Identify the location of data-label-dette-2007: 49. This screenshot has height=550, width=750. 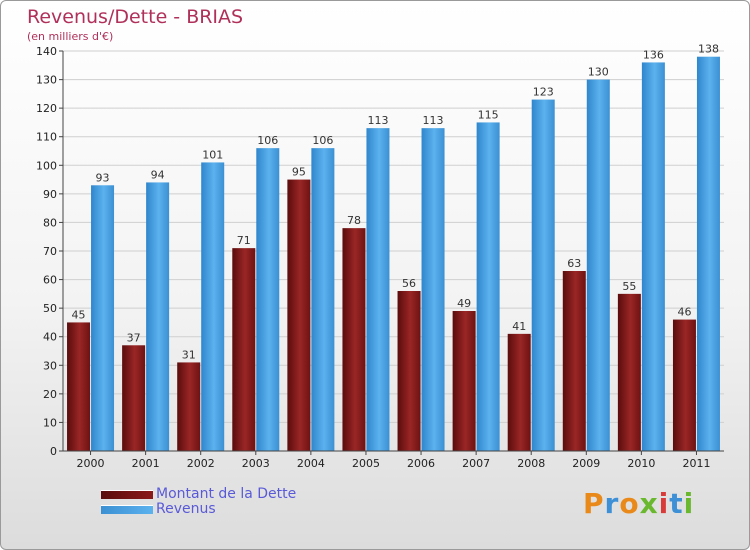
(464, 303).